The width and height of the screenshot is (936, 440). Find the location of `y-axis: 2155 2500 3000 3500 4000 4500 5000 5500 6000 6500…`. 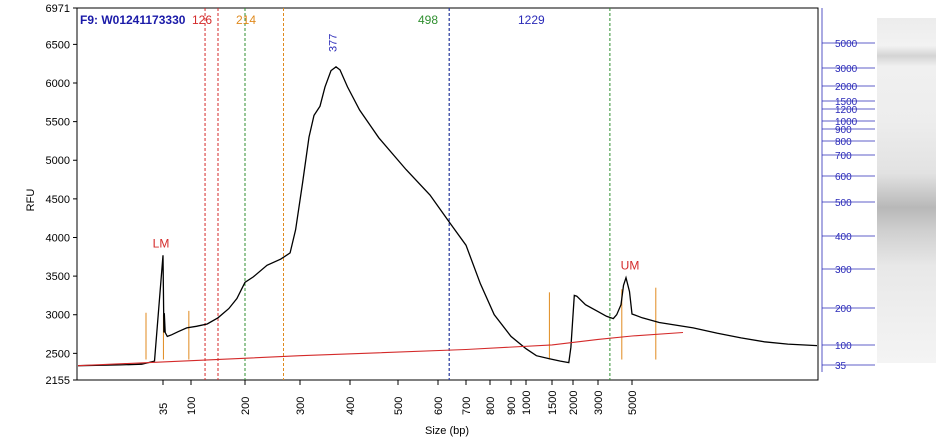

y-axis: 2155 2500 3000 3500 4000 4500 5000 5500 6000 6500… is located at coordinates (61, 195).